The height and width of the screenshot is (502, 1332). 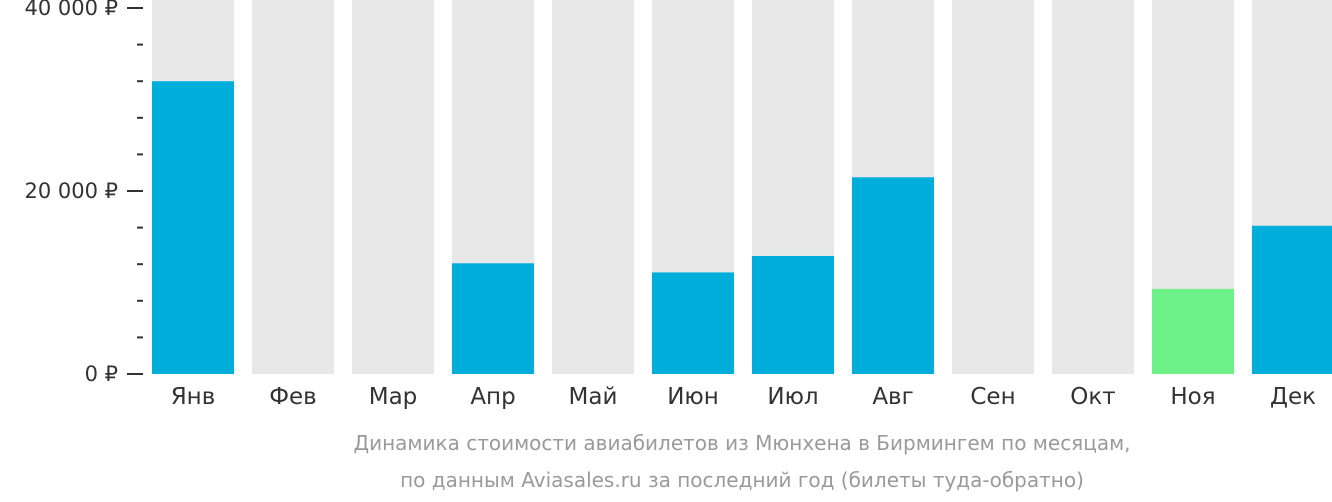 I want to click on x-tick-label: Май, so click(x=593, y=397).